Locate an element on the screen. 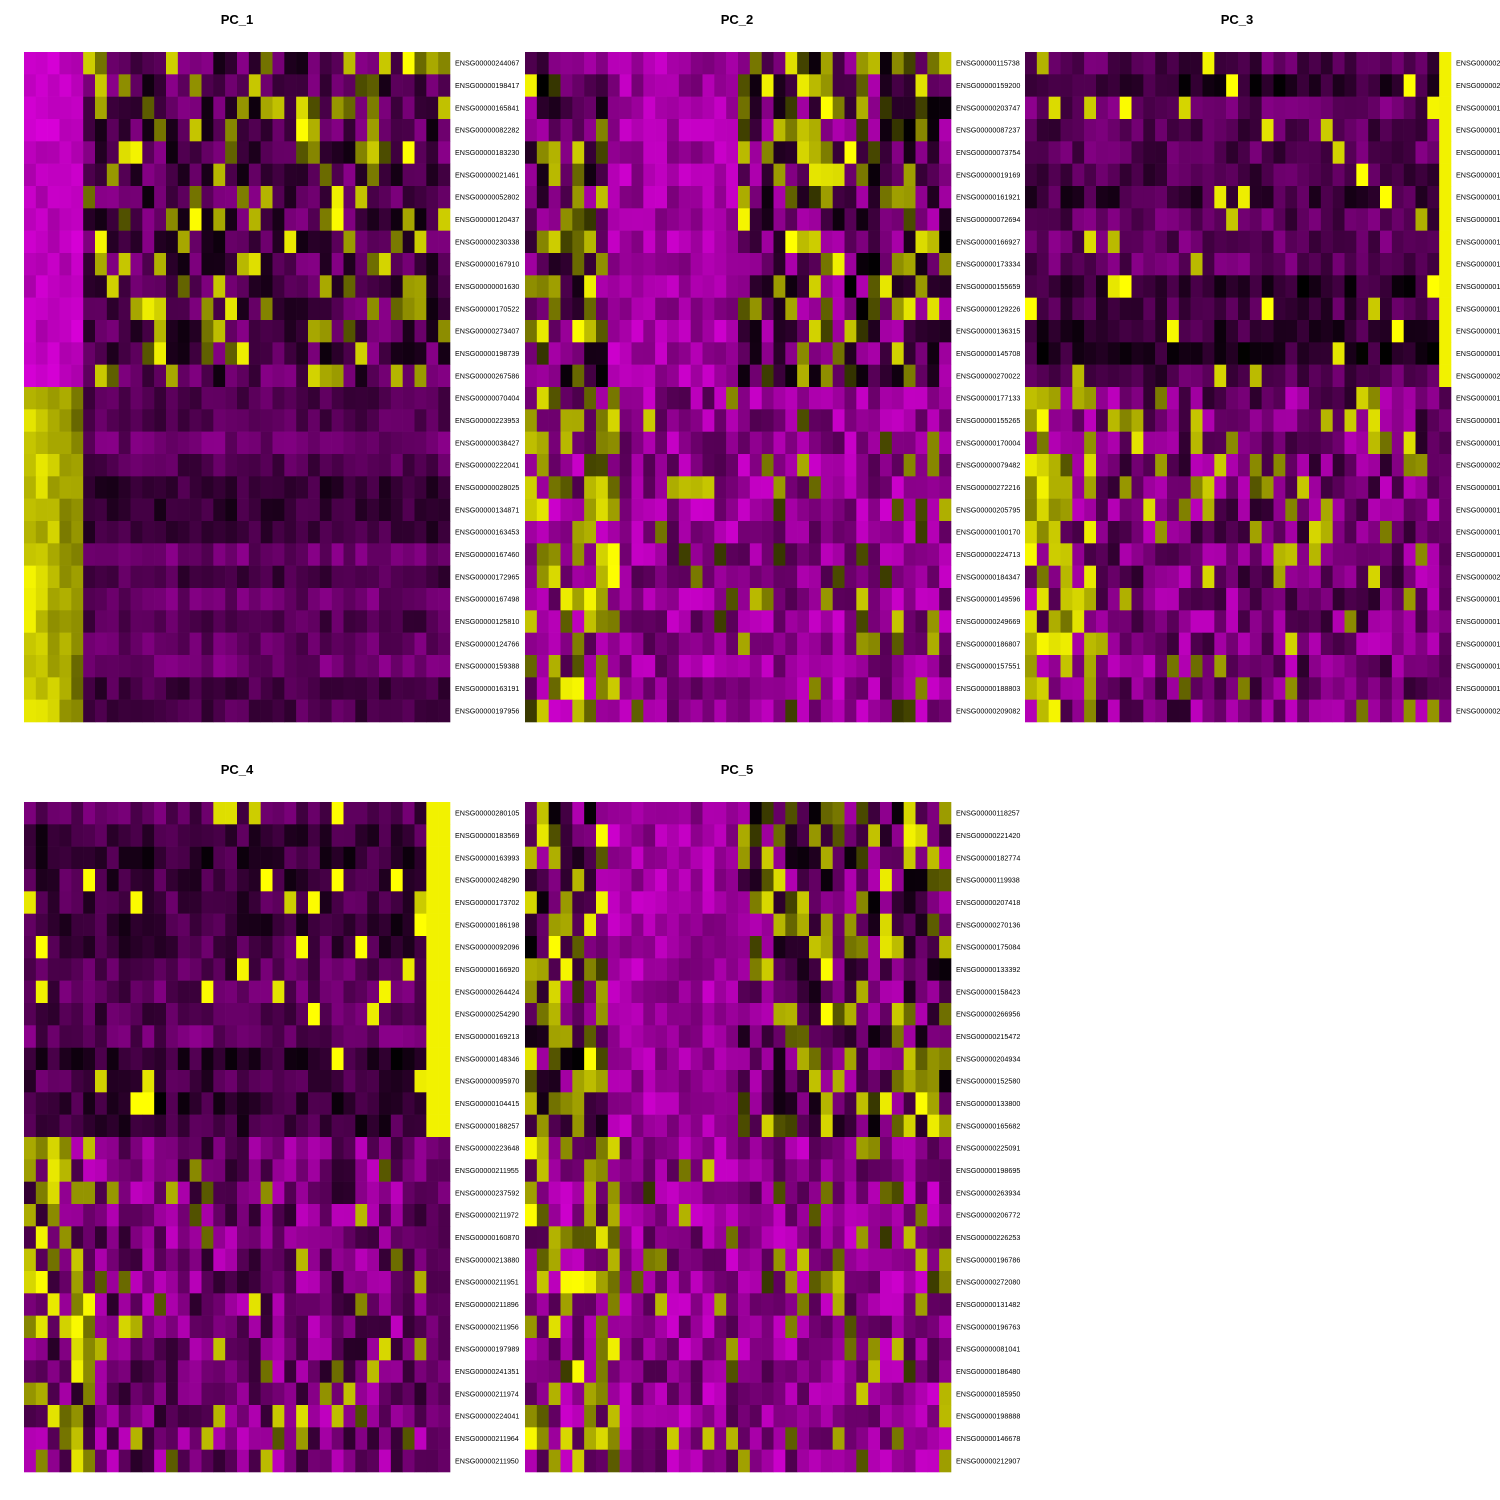  gene-label: ENSG000001 is located at coordinates (1478, 599).